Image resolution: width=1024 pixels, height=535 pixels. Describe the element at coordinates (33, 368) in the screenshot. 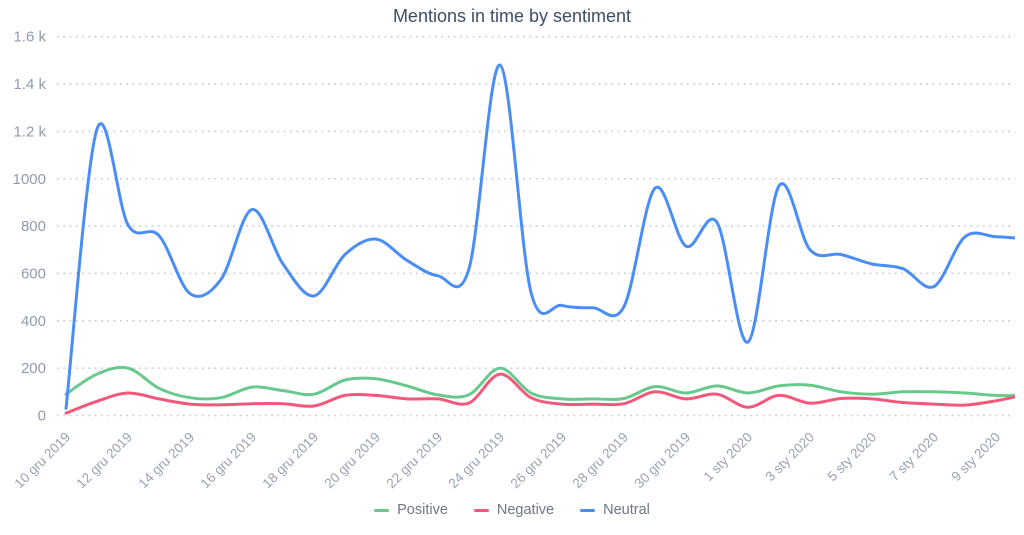

I see `y-tick-label: 200` at that location.